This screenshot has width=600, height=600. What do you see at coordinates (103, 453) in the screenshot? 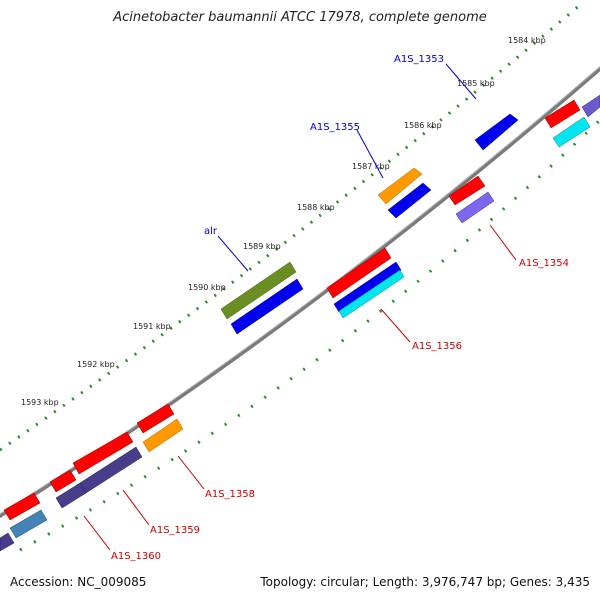
I see `gene-A1S_1359-red` at bounding box center [103, 453].